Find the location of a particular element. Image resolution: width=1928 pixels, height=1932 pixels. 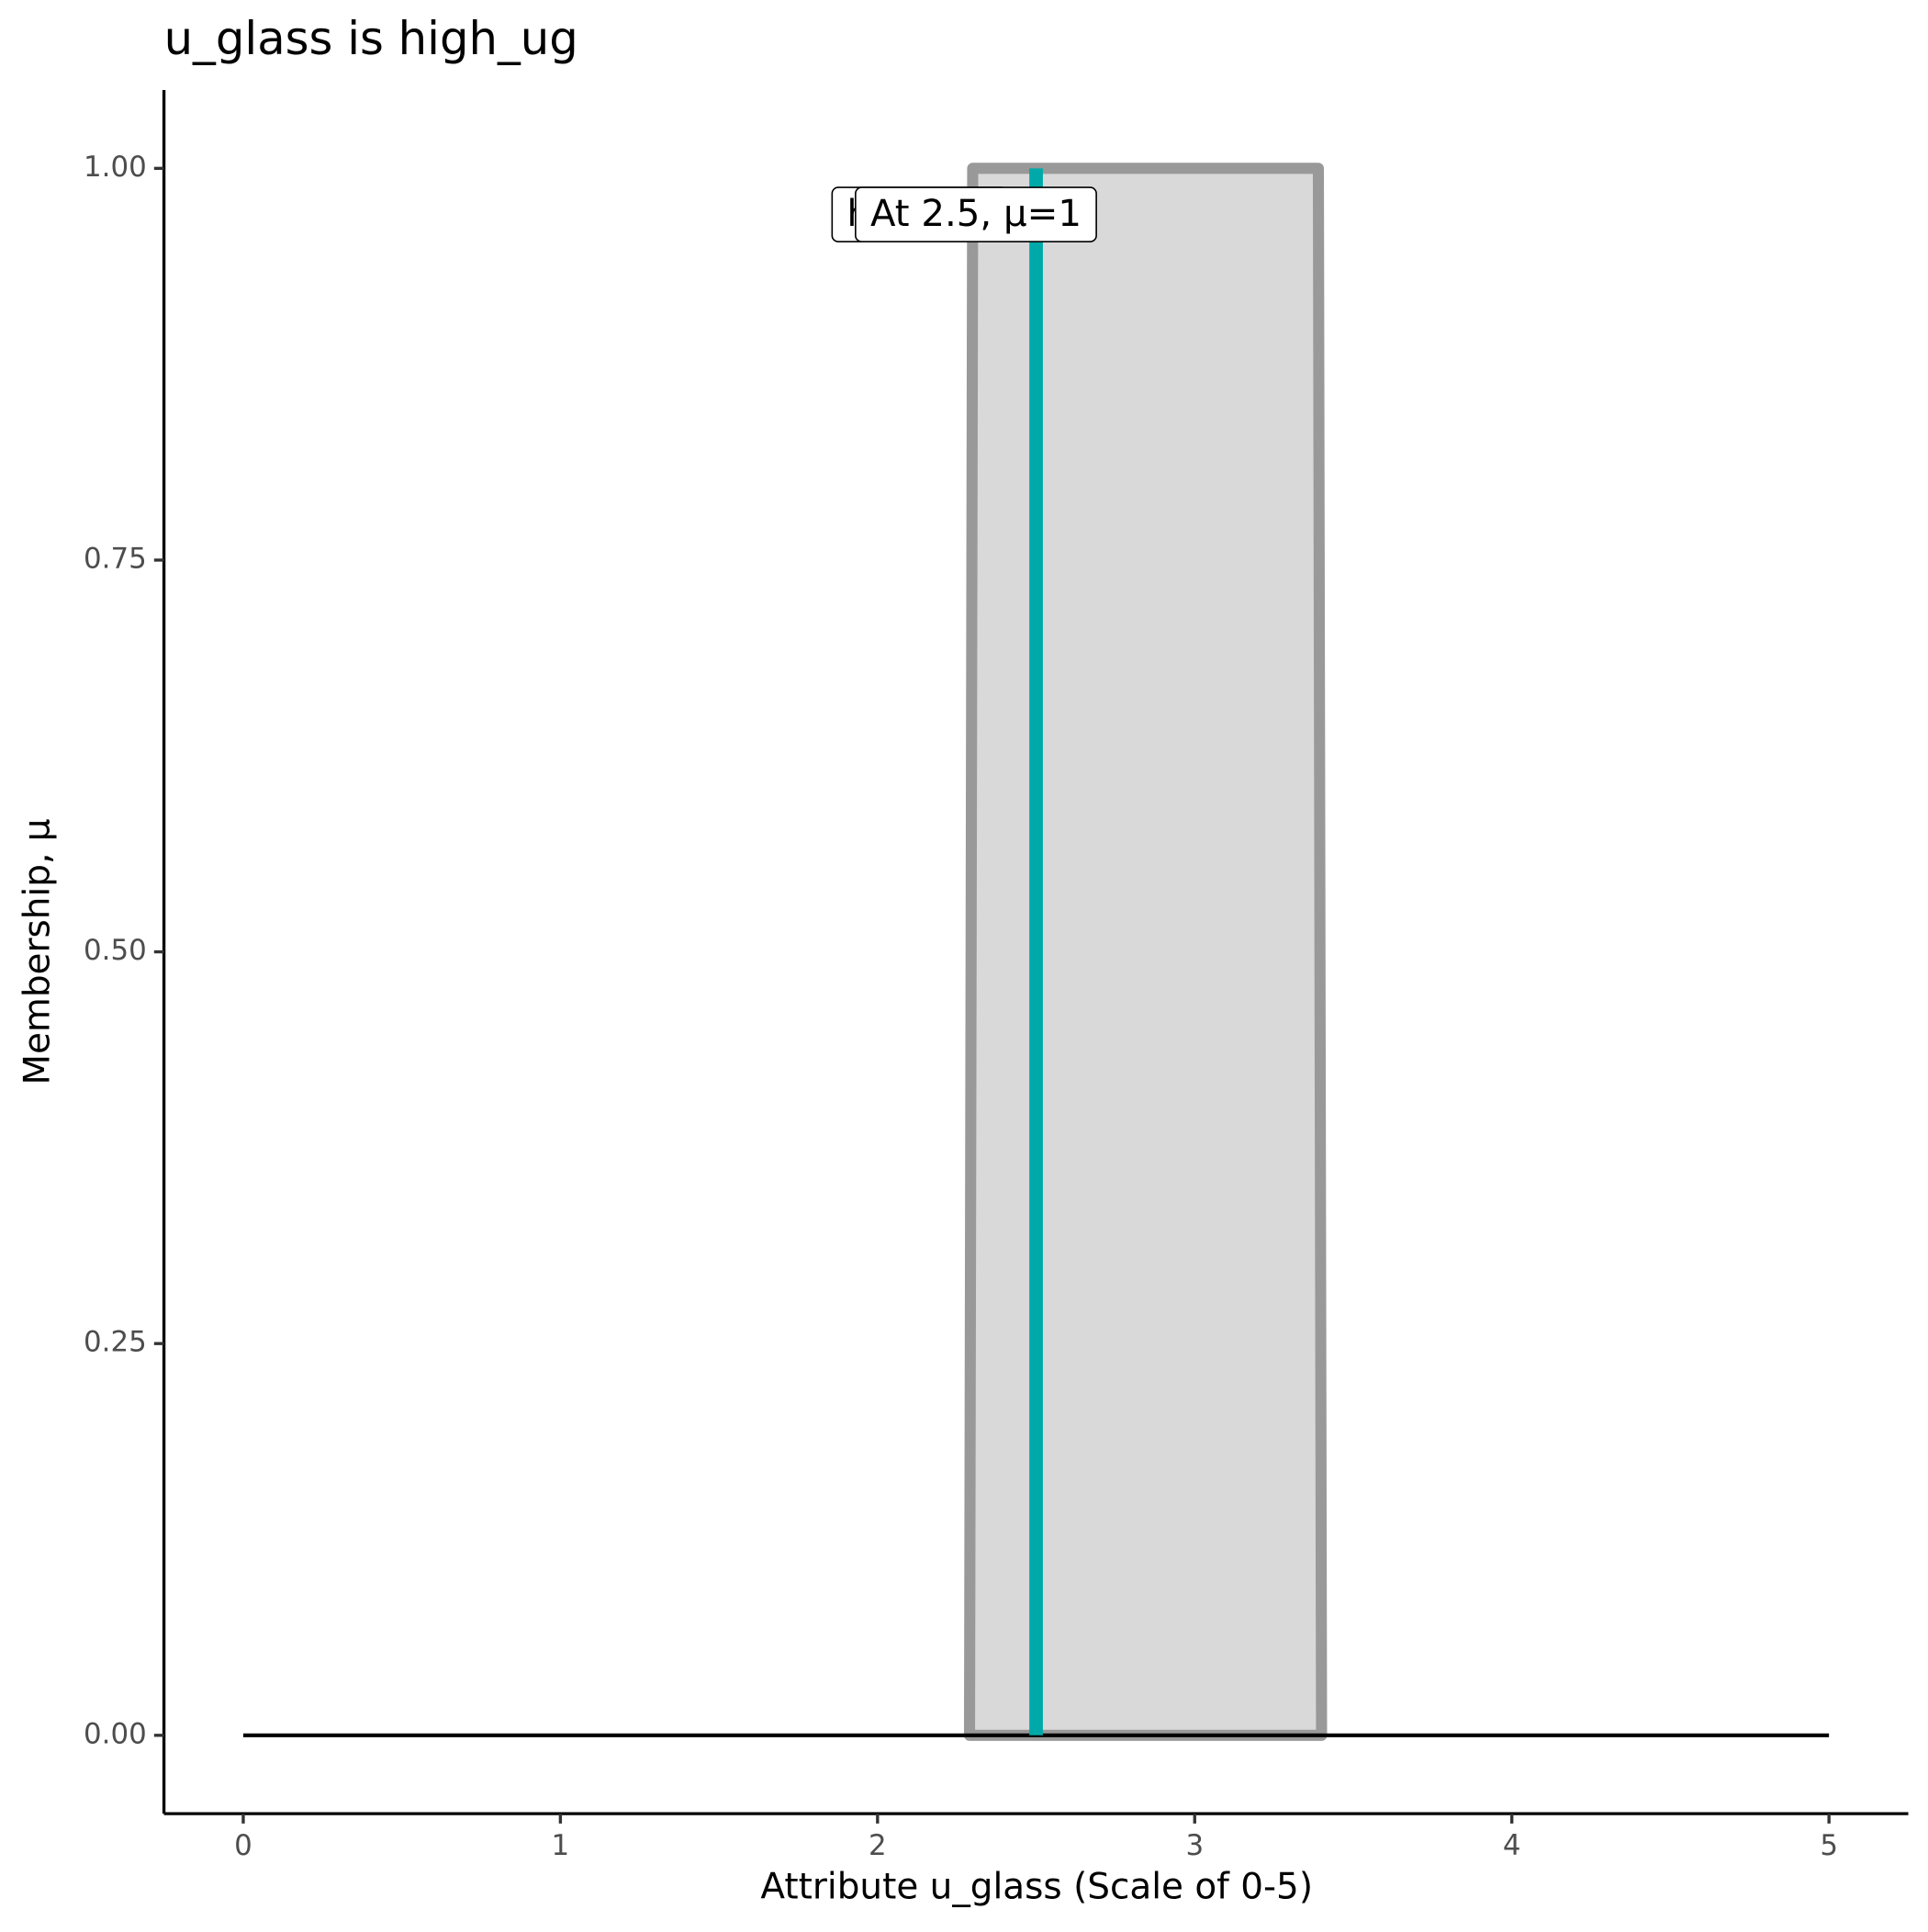

y-tick-label: 0.25 is located at coordinates (115, 1342).